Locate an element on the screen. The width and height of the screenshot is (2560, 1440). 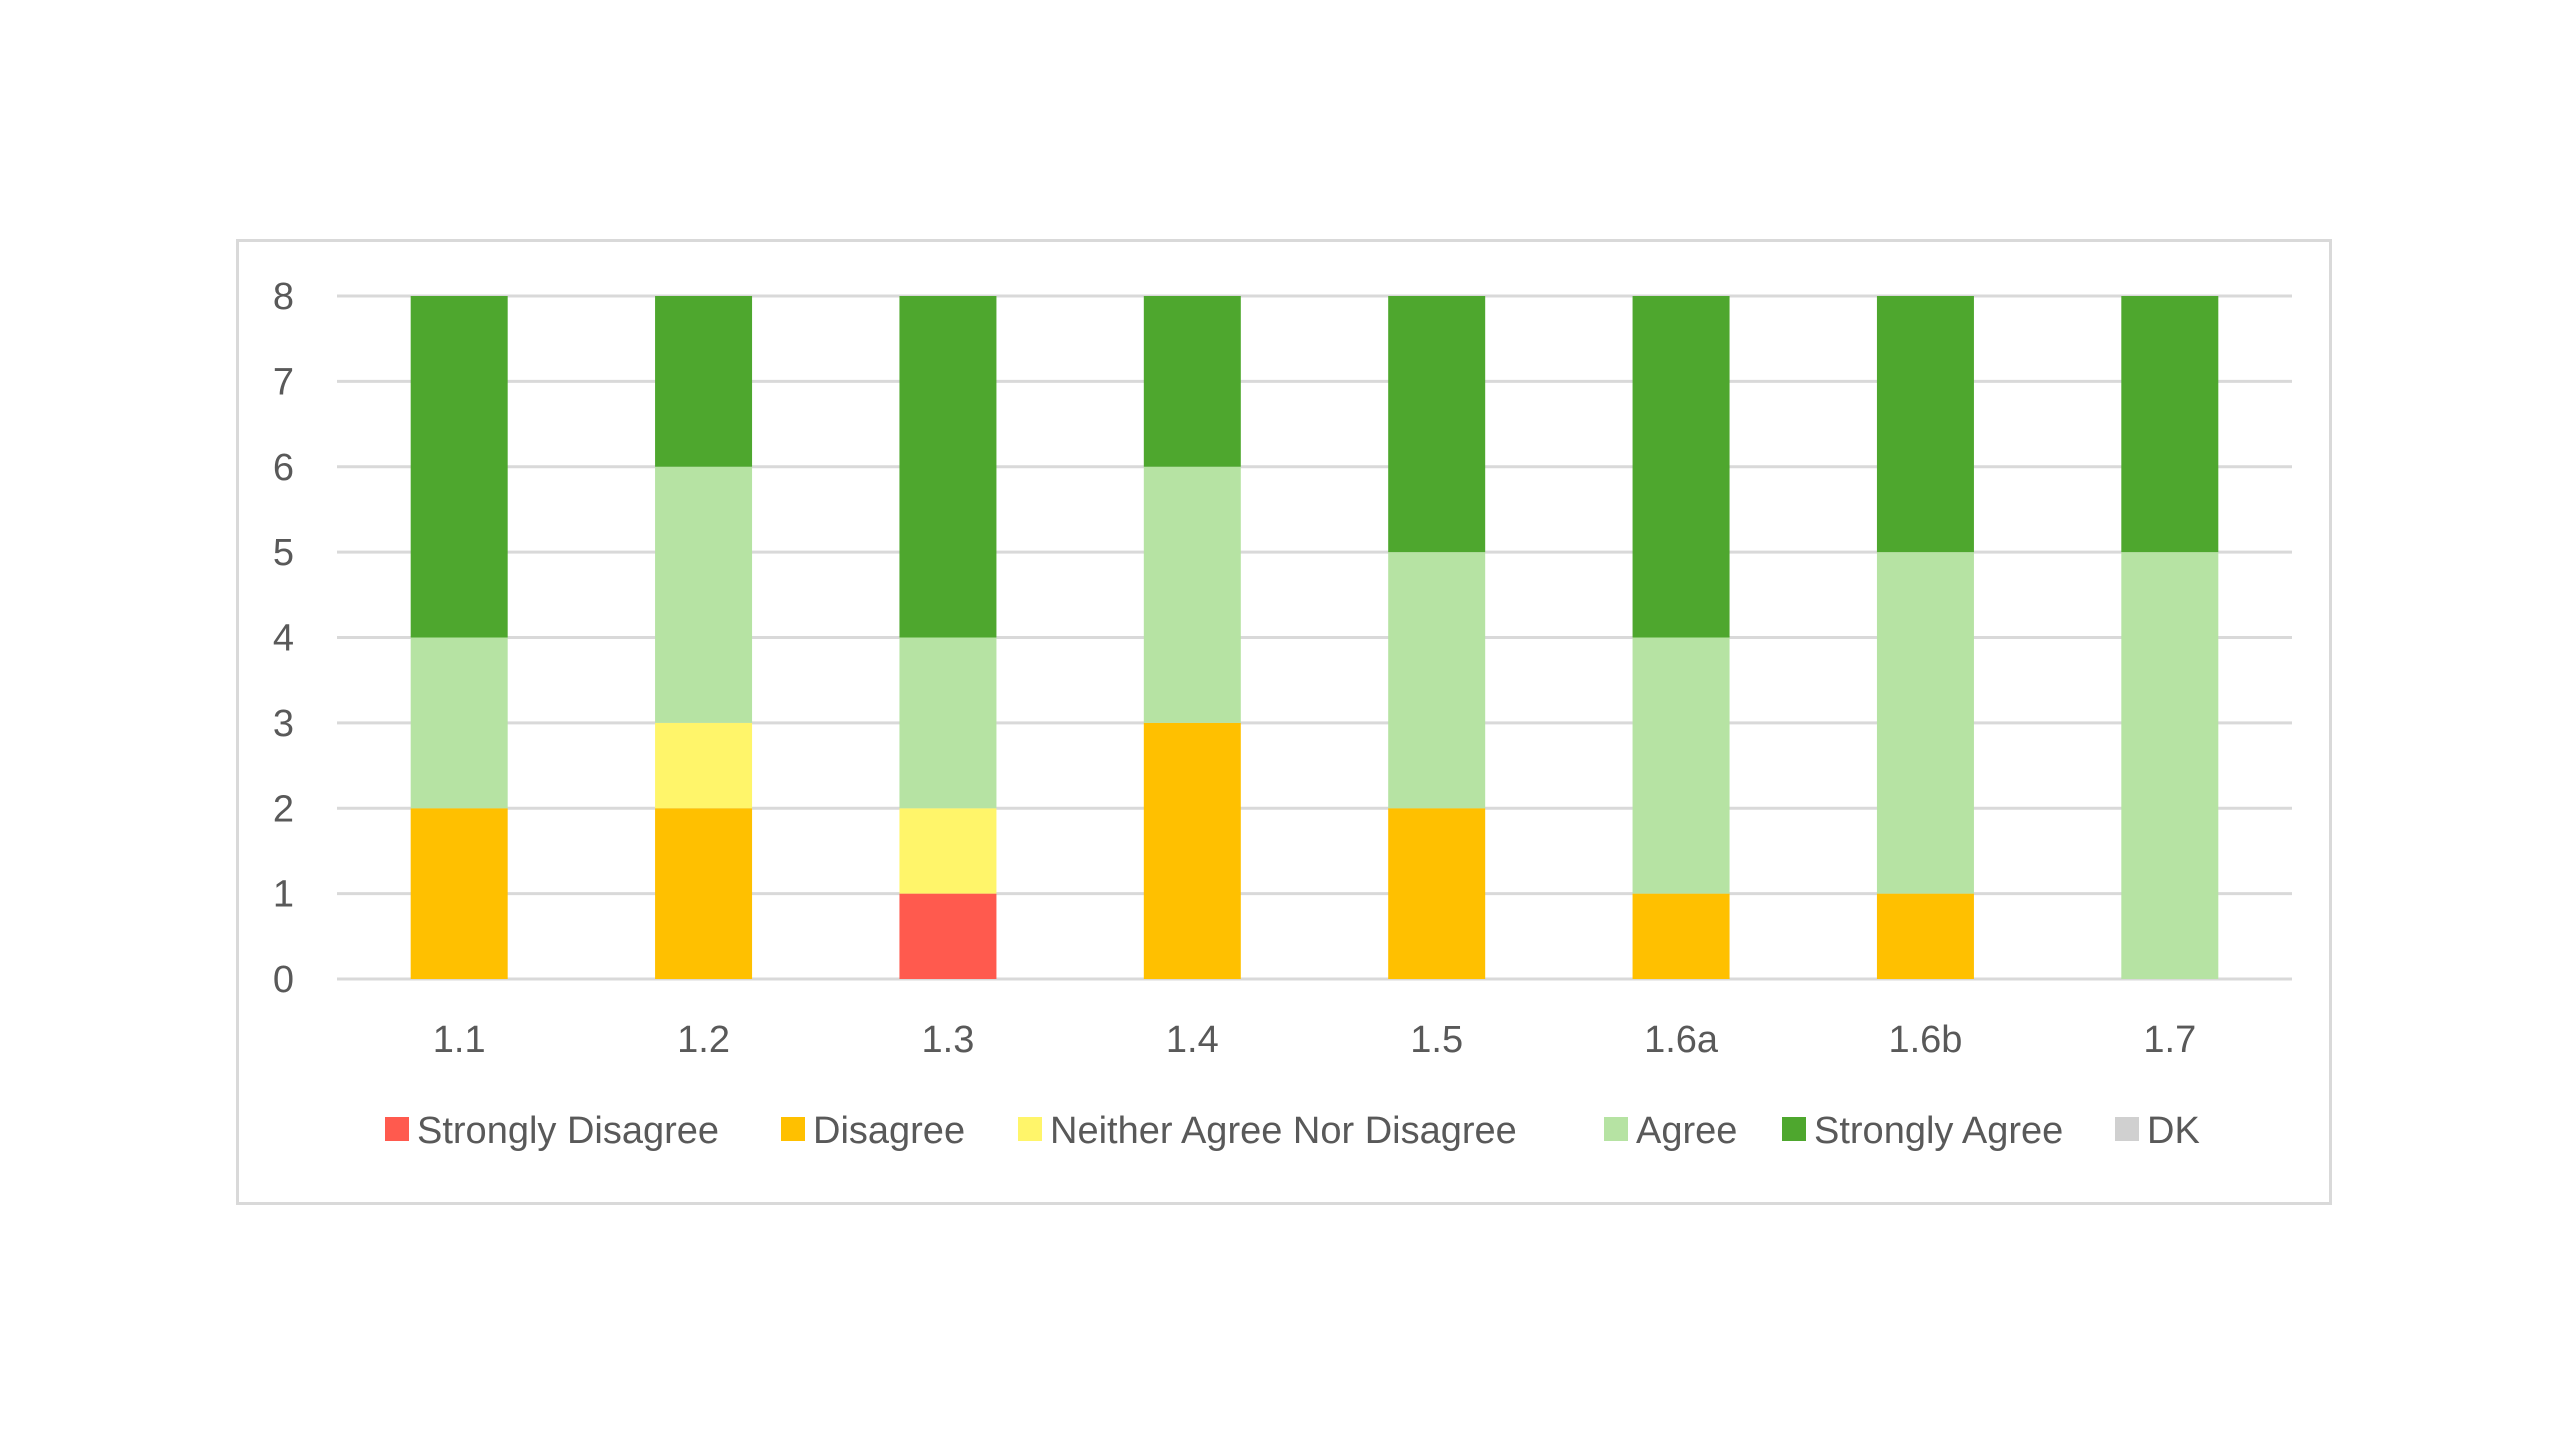
y-tick-label: 7 is located at coordinates (283, 382).